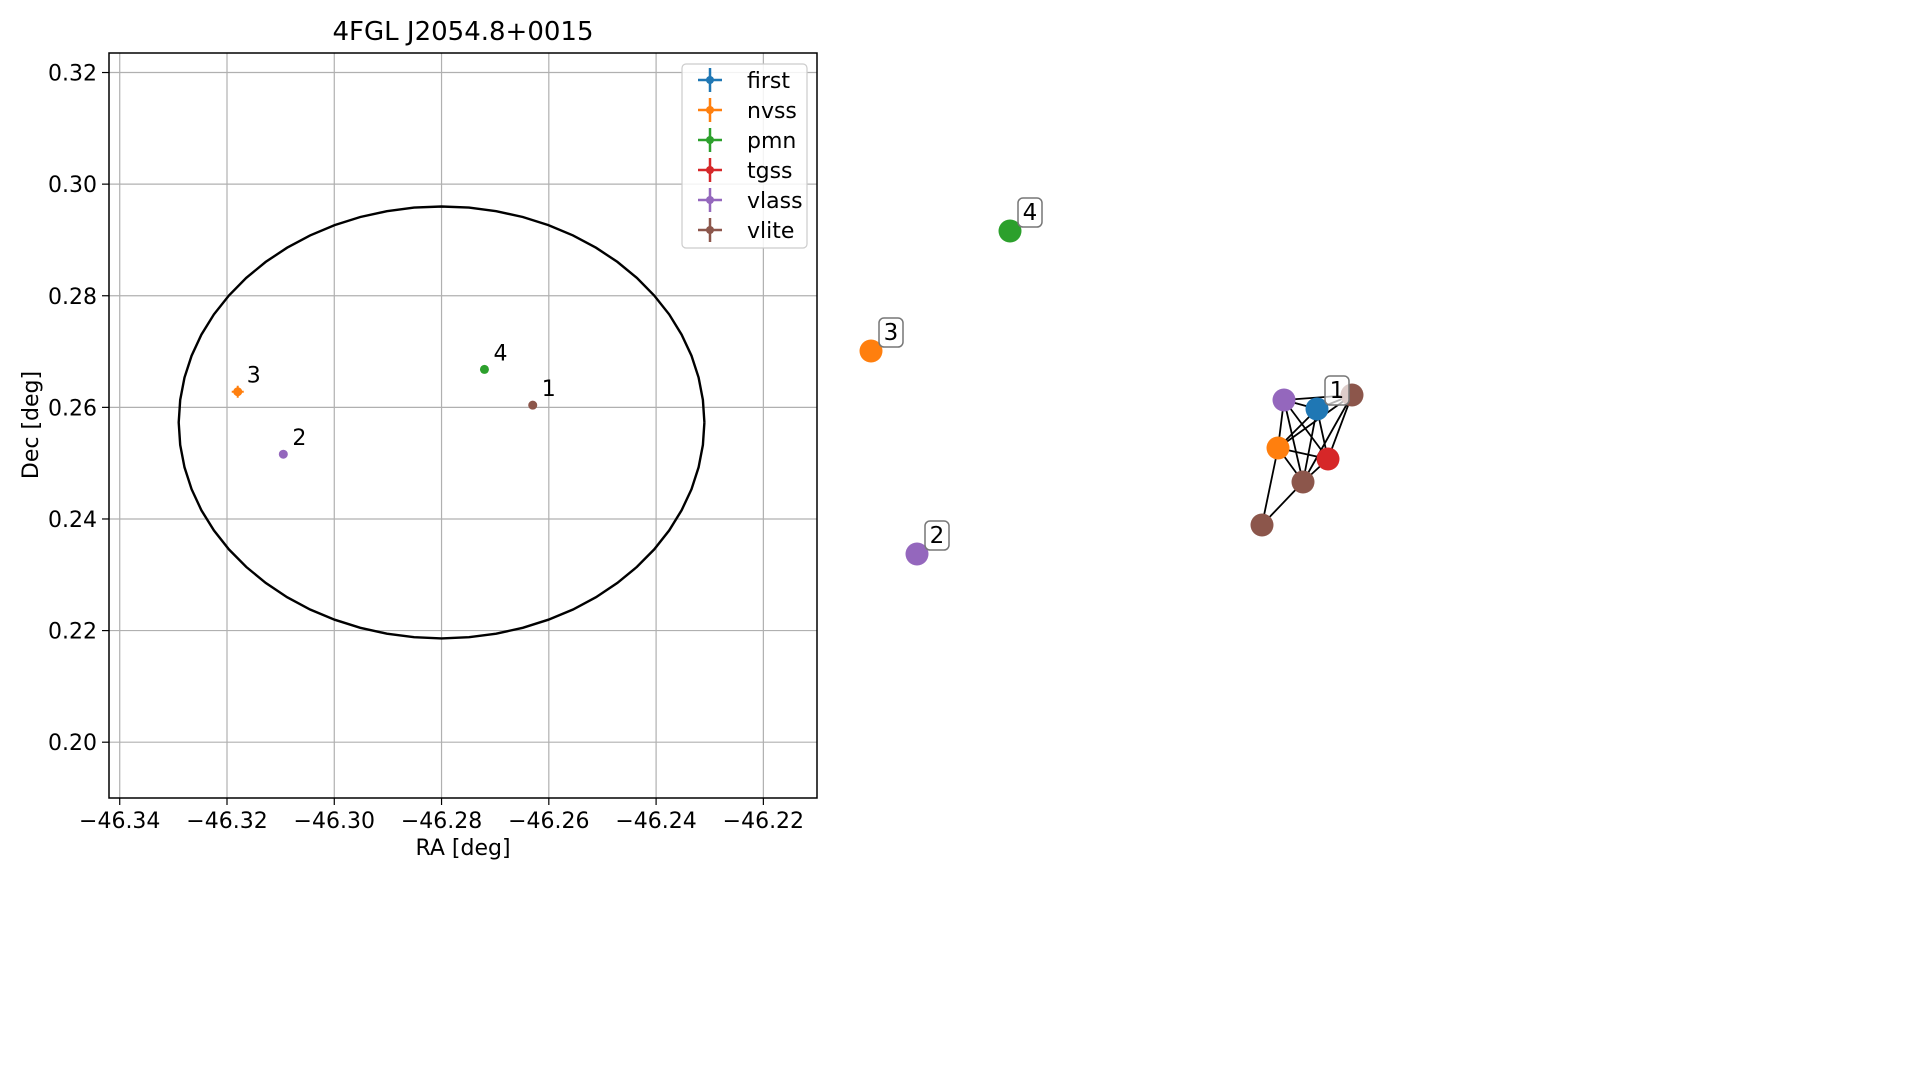  What do you see at coordinates (441, 821) in the screenshot?
I see `x-tick-label: −46.28` at bounding box center [441, 821].